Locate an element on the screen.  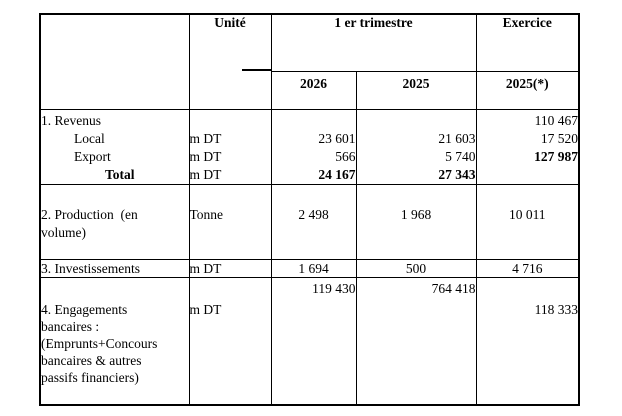
engagements-unit-cell: m DT is located at coordinates (230, 341).